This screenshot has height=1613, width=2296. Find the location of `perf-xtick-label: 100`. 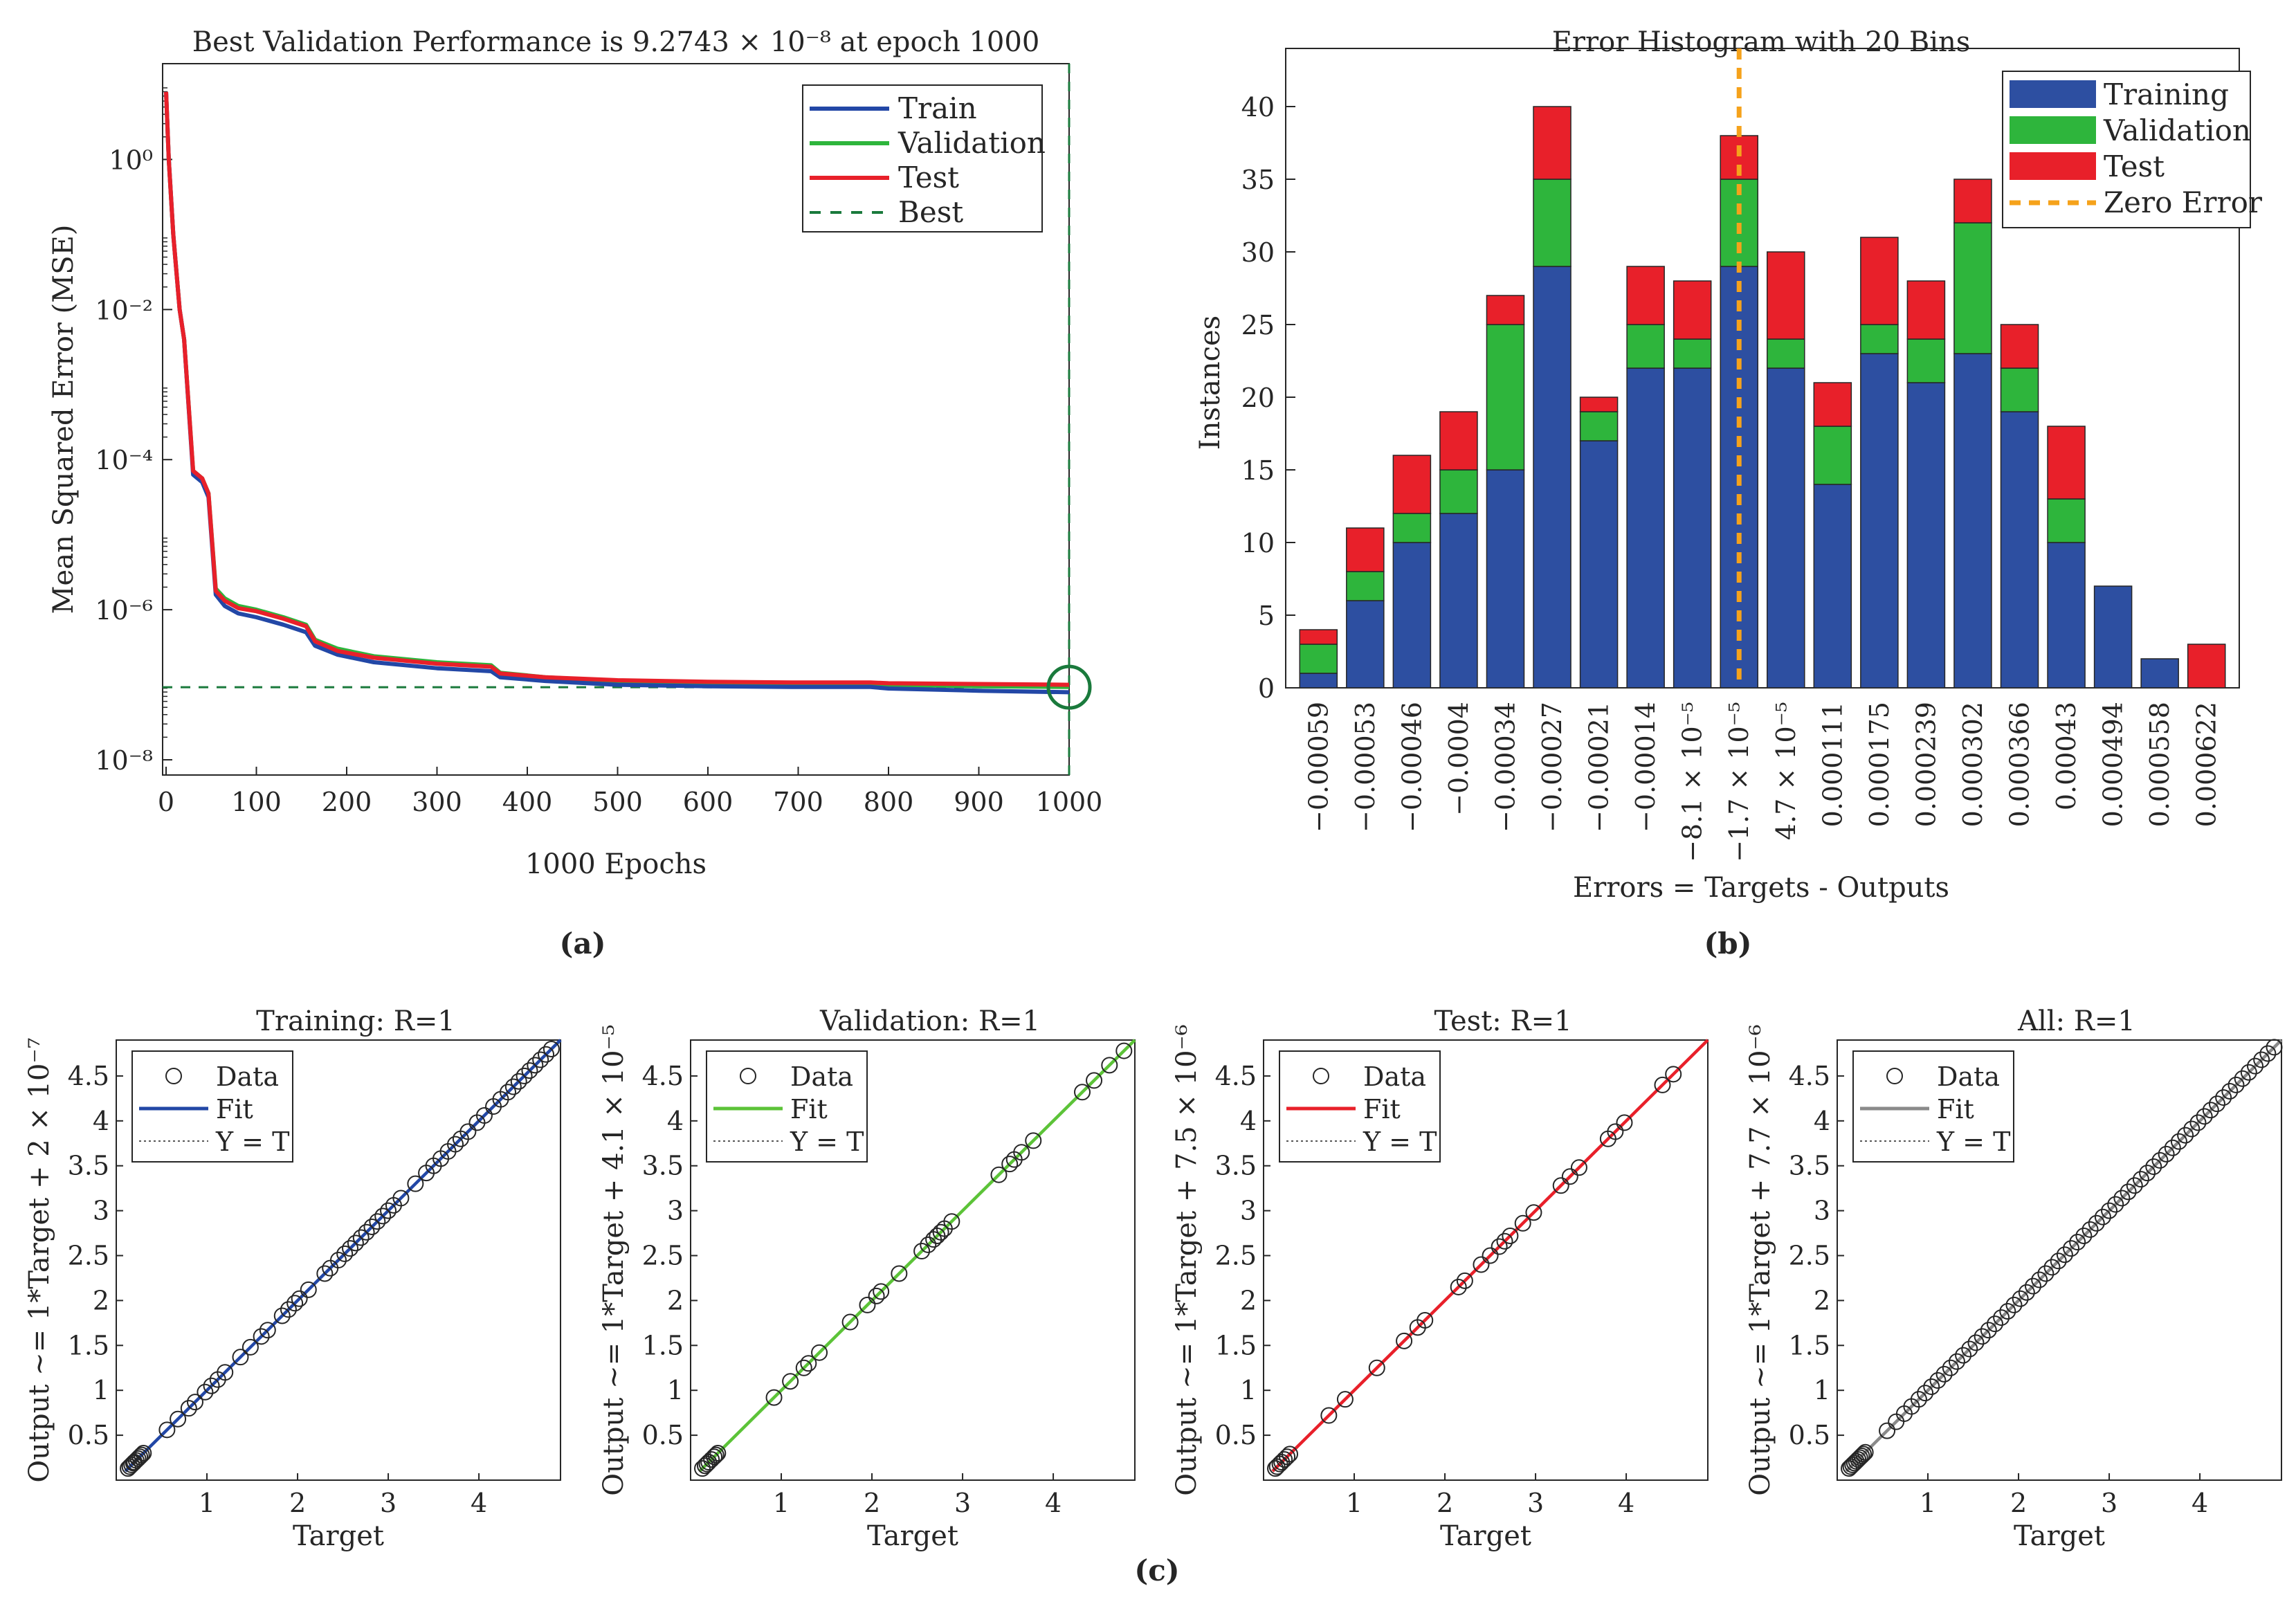

perf-xtick-label: 100 is located at coordinates (256, 802).